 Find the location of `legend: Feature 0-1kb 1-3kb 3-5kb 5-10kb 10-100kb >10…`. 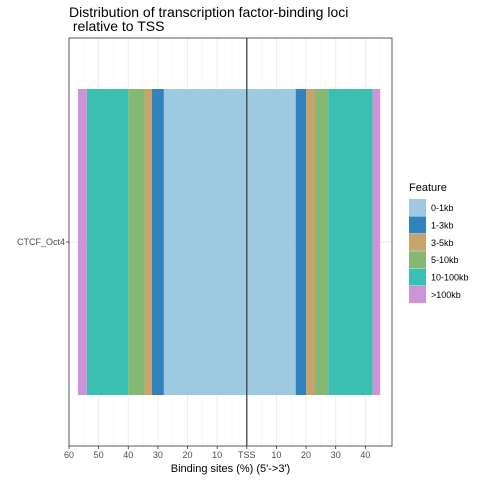

legend: Feature 0-1kb 1-3kb 3-5kb 5-10kb 10-100kb >10… is located at coordinates (439, 242).